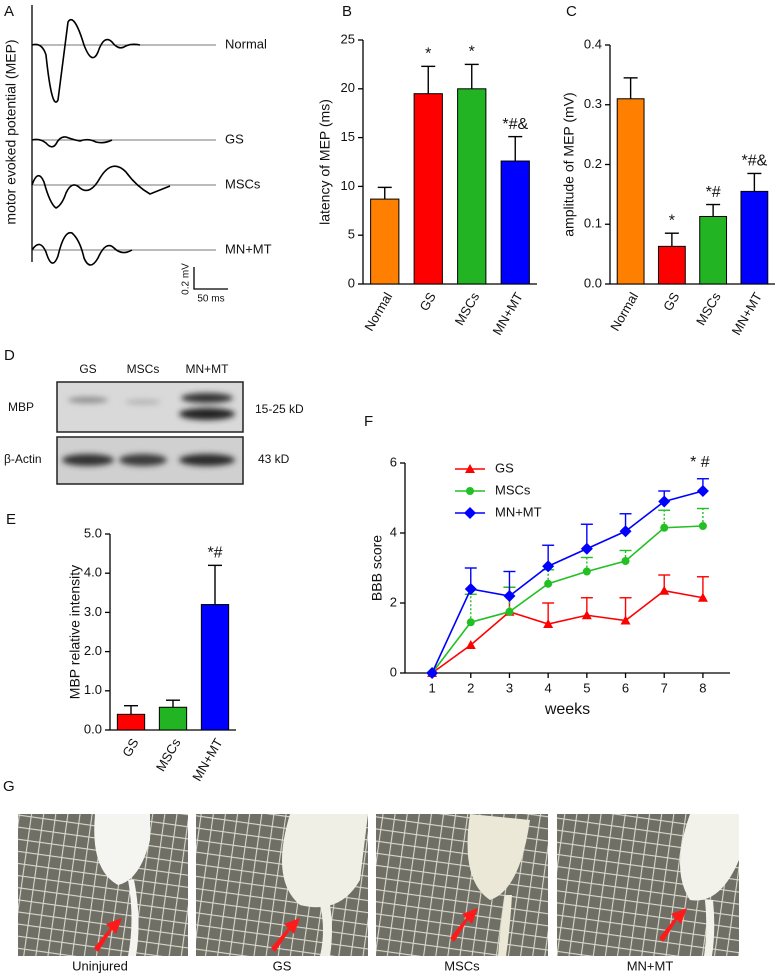 This screenshot has height=977, width=778. Describe the element at coordinates (93, 689) in the screenshot. I see `y-tick-label: 1.0` at that location.